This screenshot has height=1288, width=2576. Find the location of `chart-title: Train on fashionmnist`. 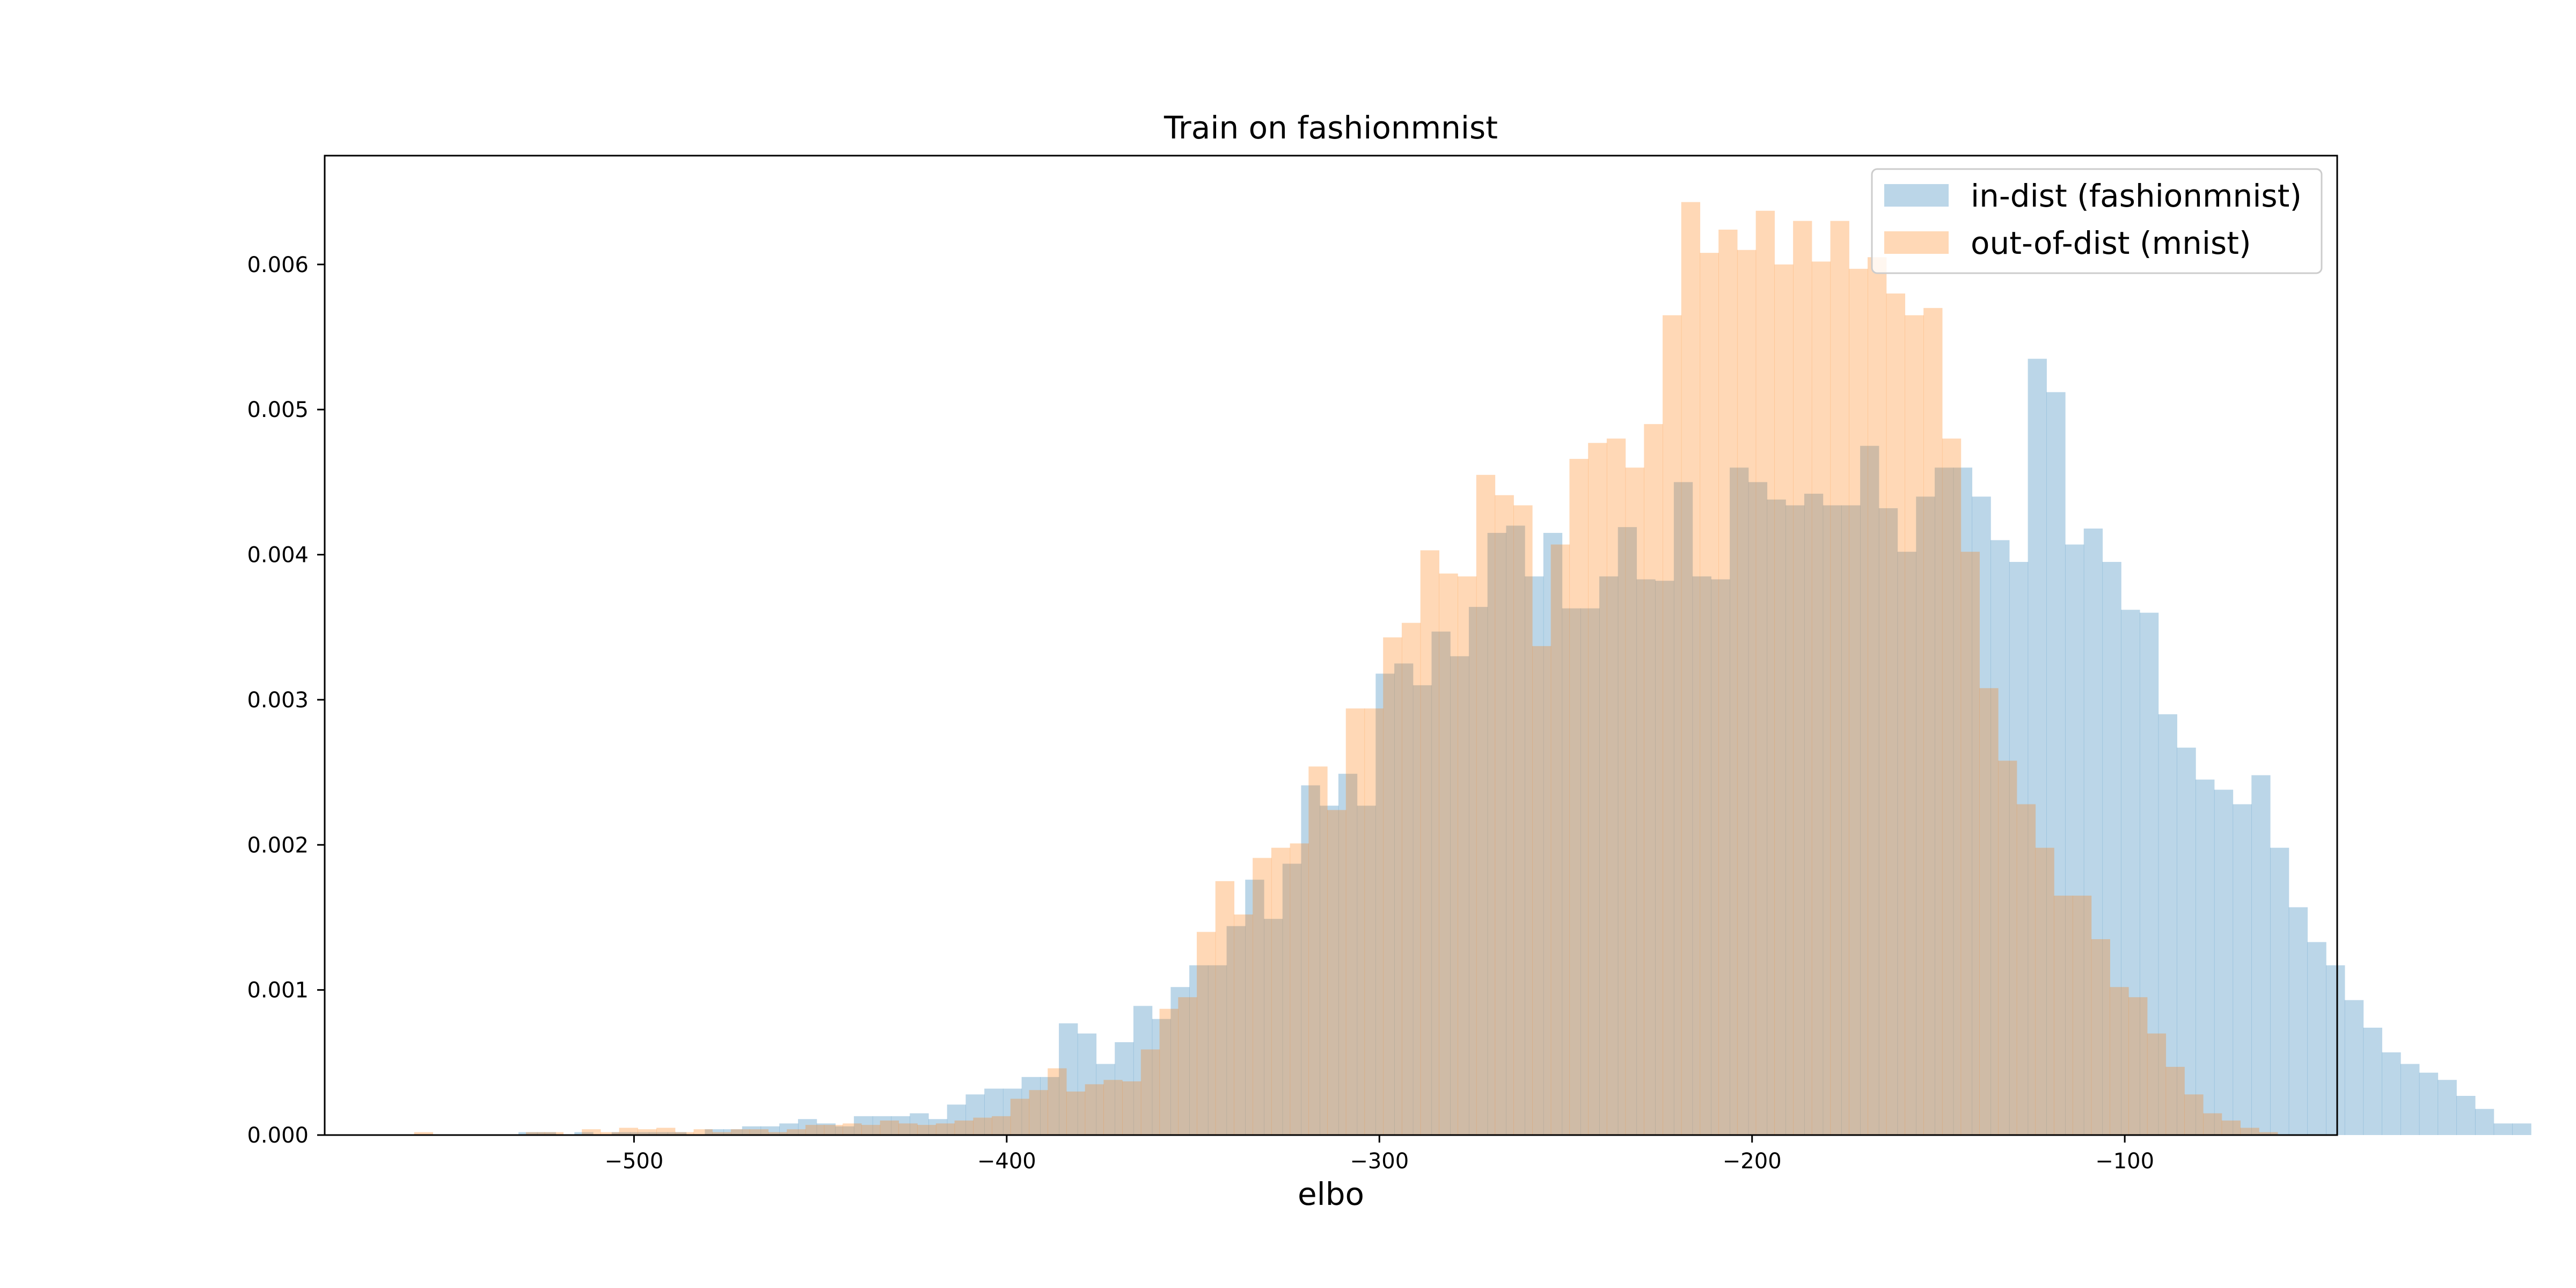

chart-title: Train on fashionmnist is located at coordinates (1330, 127).